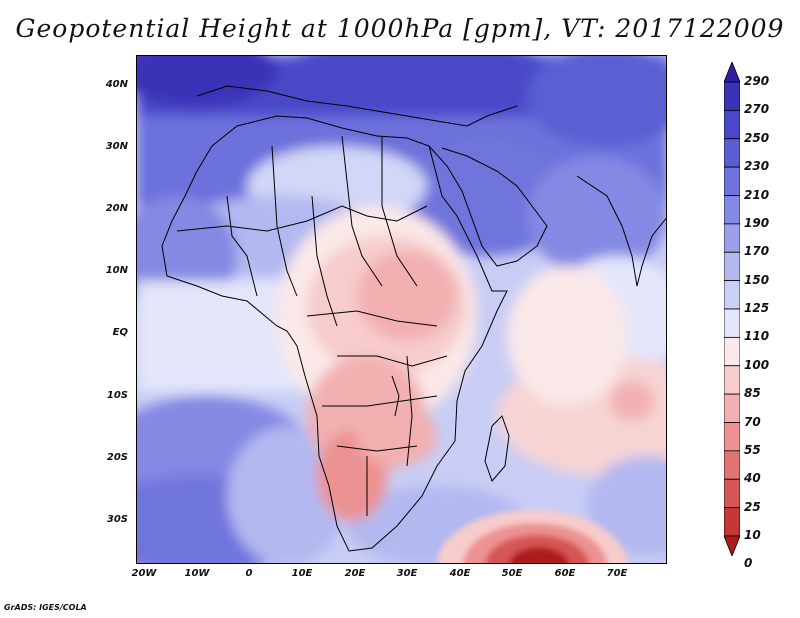  What do you see at coordinates (117, 395) in the screenshot?
I see `lat-label: 10S` at bounding box center [117, 395].